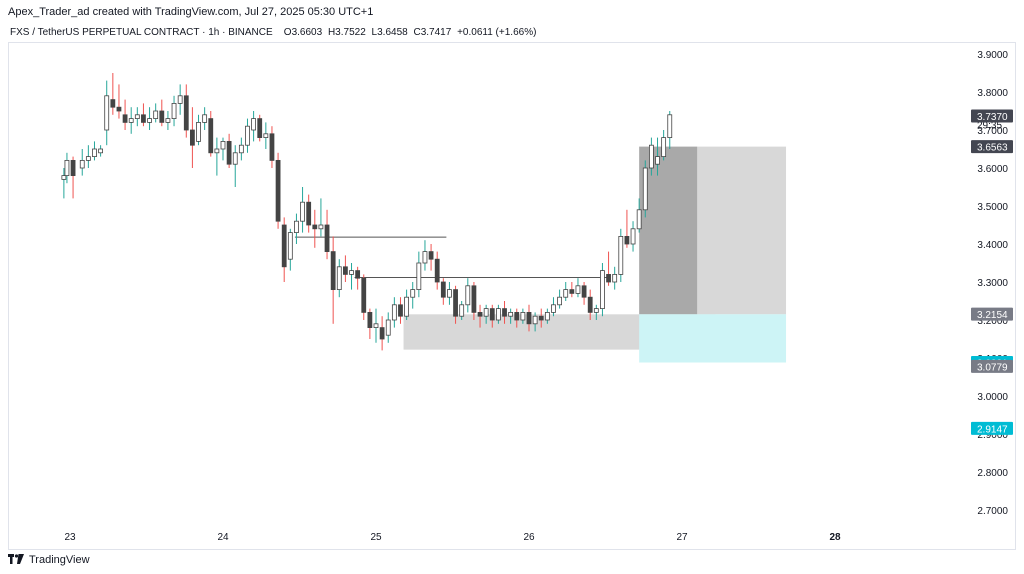  Describe the element at coordinates (835, 537) in the screenshot. I see `time-axis-label: 28` at that location.